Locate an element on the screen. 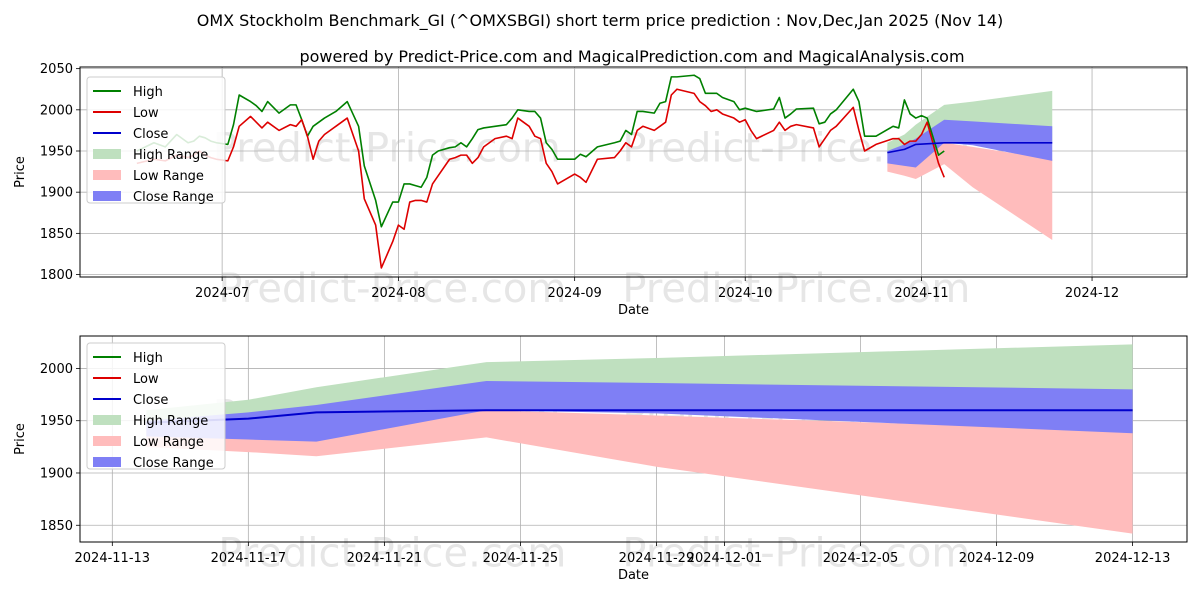 The height and width of the screenshot is (600, 1200). x-tick-label: 2024-07 is located at coordinates (222, 293).